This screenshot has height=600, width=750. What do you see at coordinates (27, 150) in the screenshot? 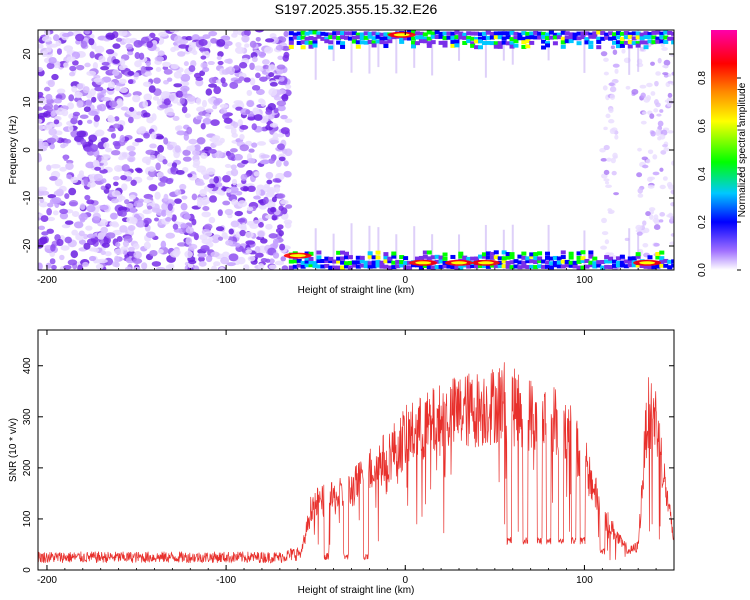
I see `spectrogram-ytick-label: 0` at bounding box center [27, 150].